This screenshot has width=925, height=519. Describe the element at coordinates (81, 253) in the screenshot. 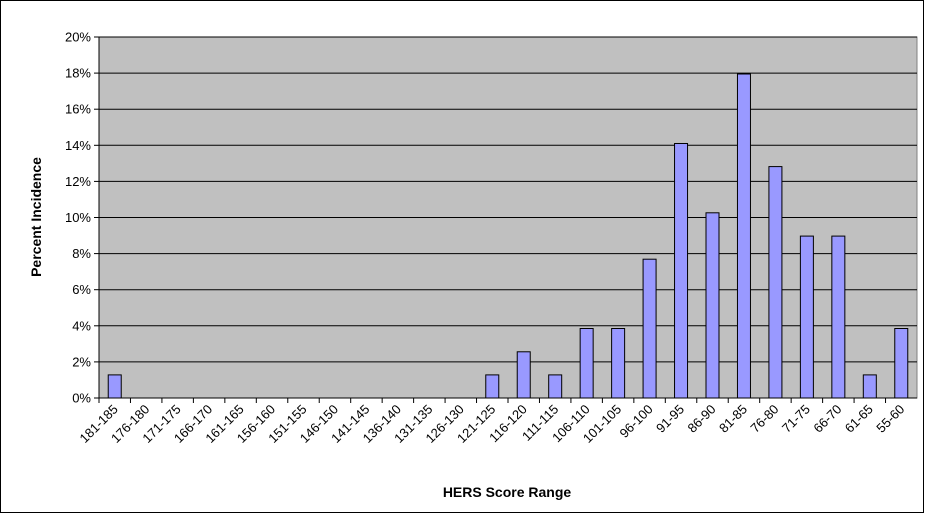

I see `y-tick-label: 8%` at that location.